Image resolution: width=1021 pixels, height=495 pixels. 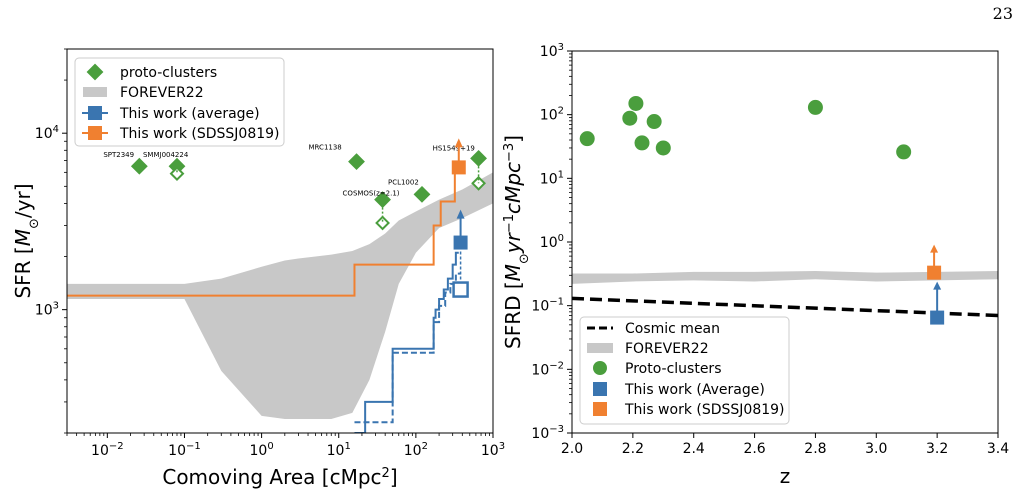 What do you see at coordinates (1002, 13) in the screenshot?
I see `page-number: 23` at bounding box center [1002, 13].